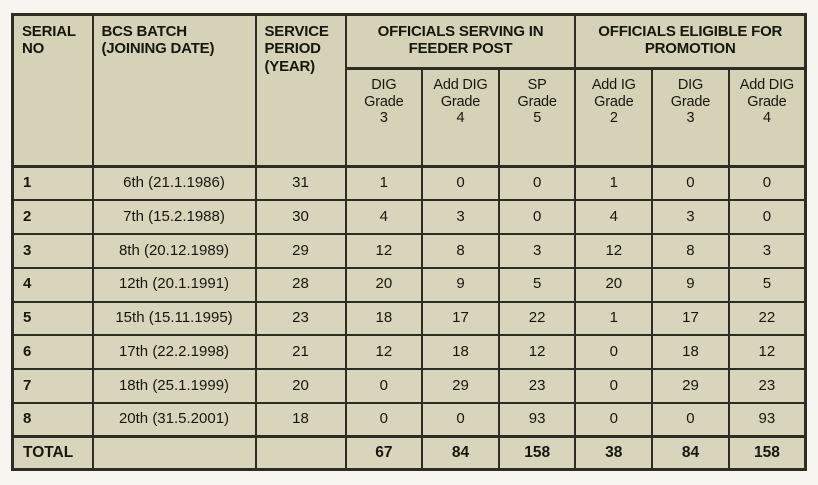  Describe the element at coordinates (174, 386) in the screenshot. I see `batch-cell: 18th (25.1.1999)` at that location.